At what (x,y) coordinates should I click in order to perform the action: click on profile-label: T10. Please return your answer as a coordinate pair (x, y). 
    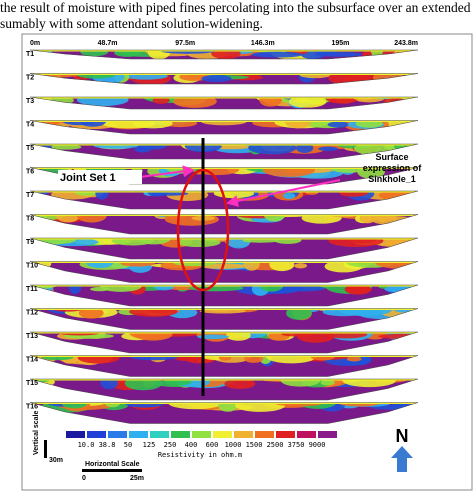
    Looking at the image, I should click on (32, 266).